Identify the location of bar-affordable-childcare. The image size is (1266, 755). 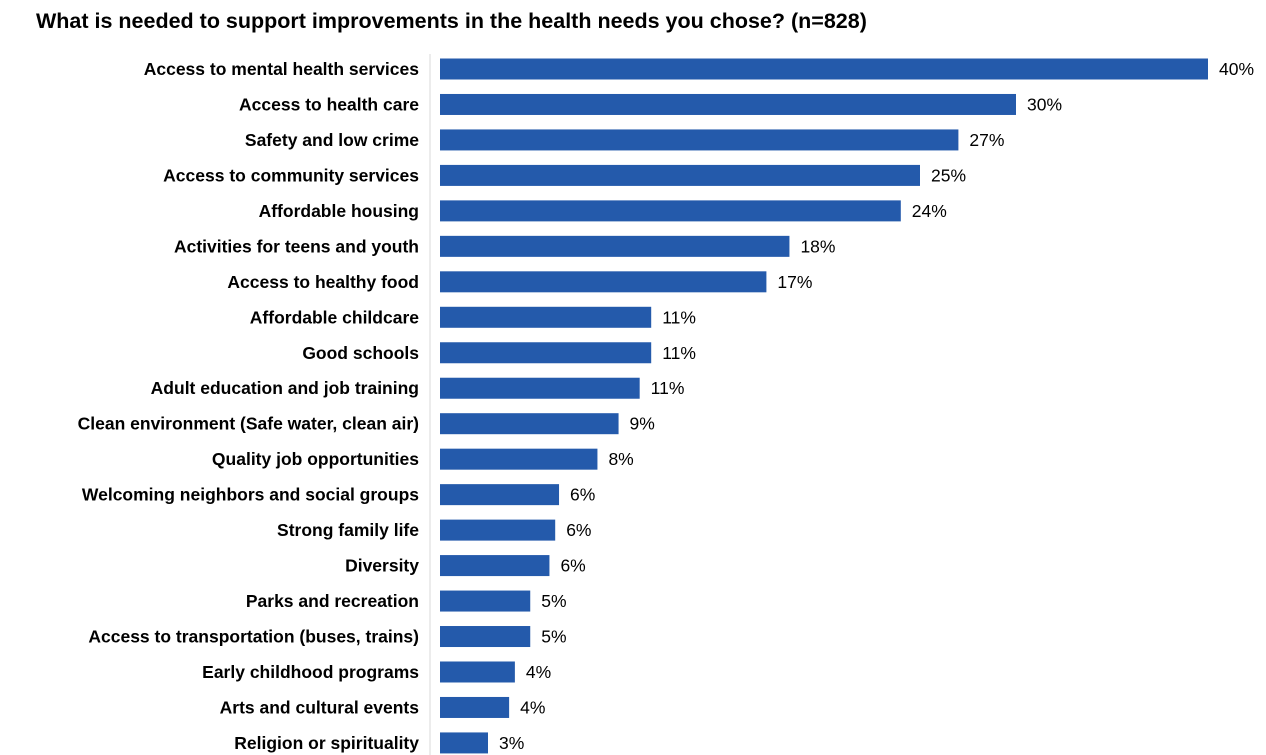
(546, 317).